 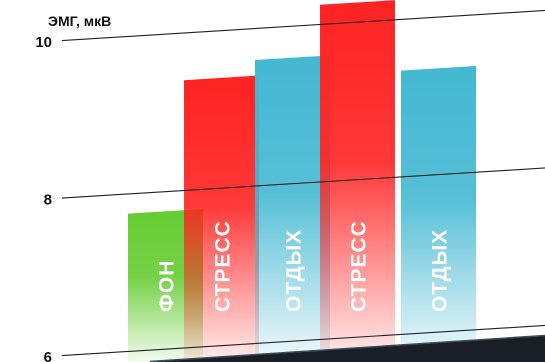 What do you see at coordinates (294, 270) in the screenshot?
I see `bar-label-3: ОТДЫХ` at bounding box center [294, 270].